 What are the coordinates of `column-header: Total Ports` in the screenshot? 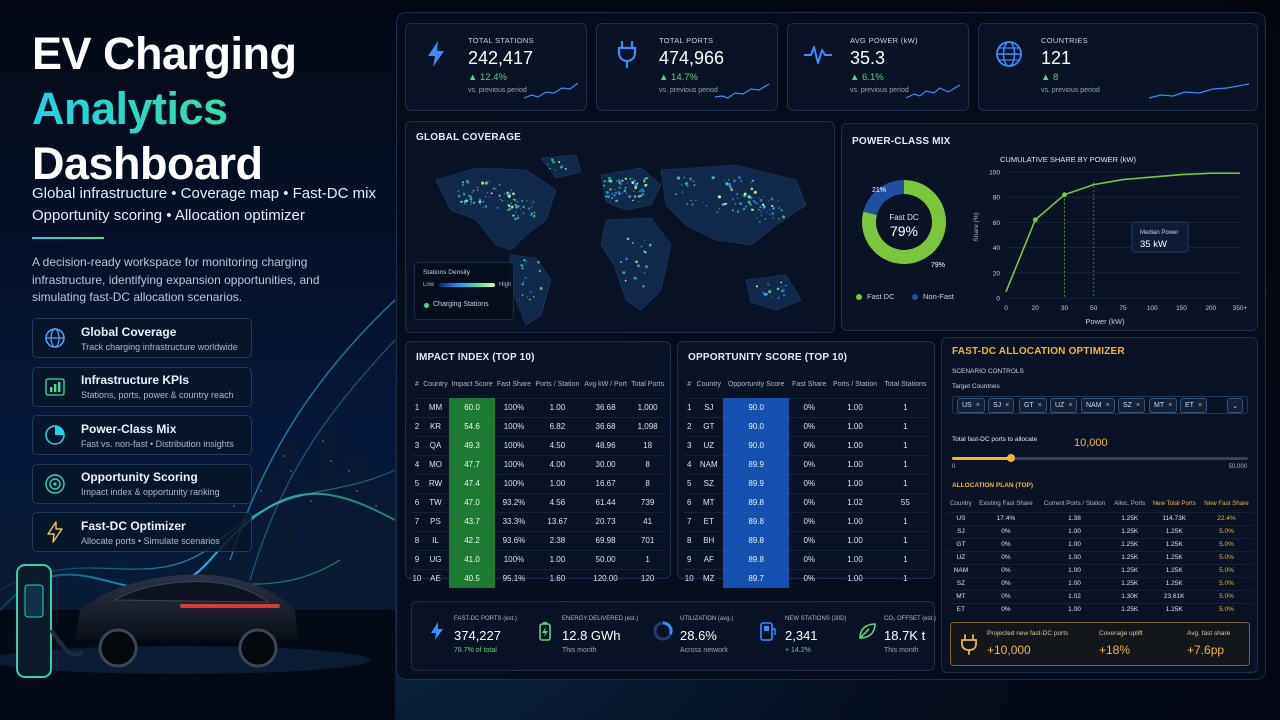 It's located at (648, 385).